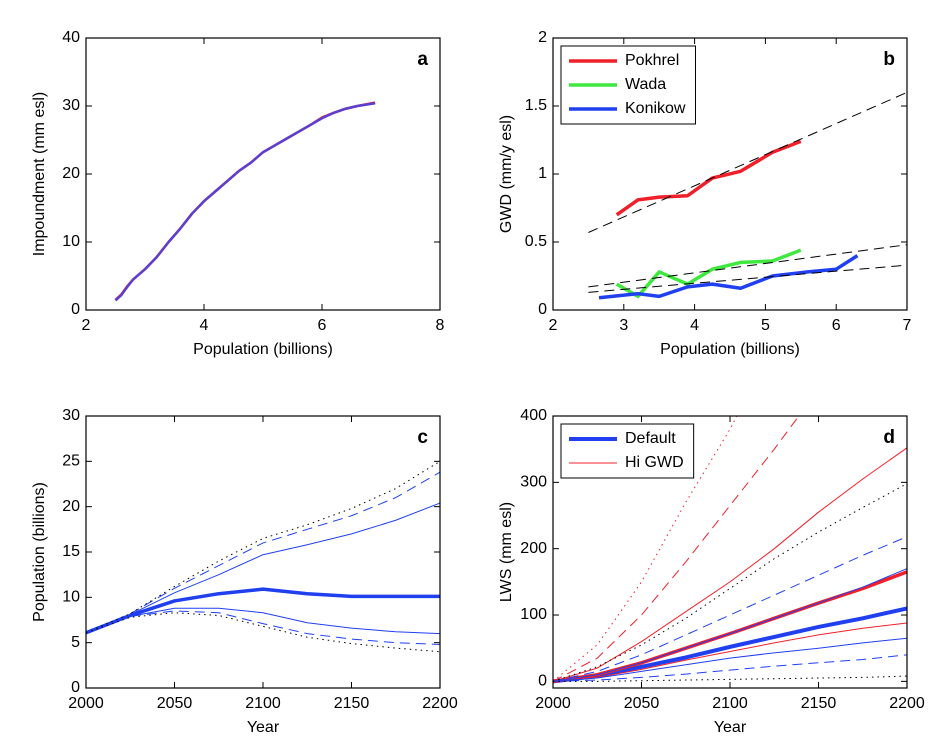 This screenshot has width=941, height=747. I want to click on x-tick-label: 5, so click(765, 325).